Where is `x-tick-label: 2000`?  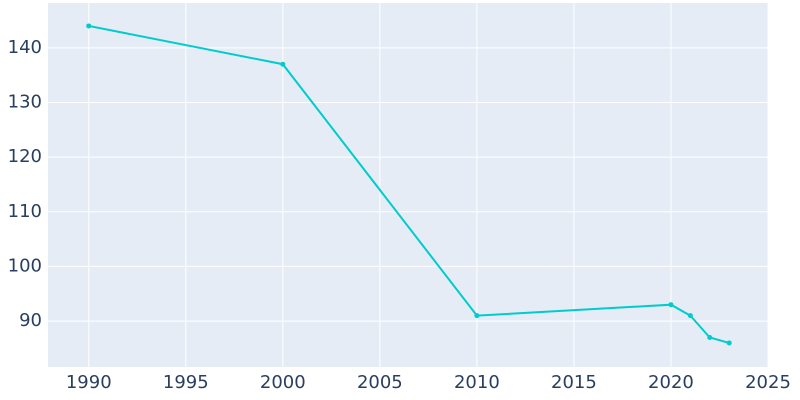 x-tick-label: 2000 is located at coordinates (283, 382).